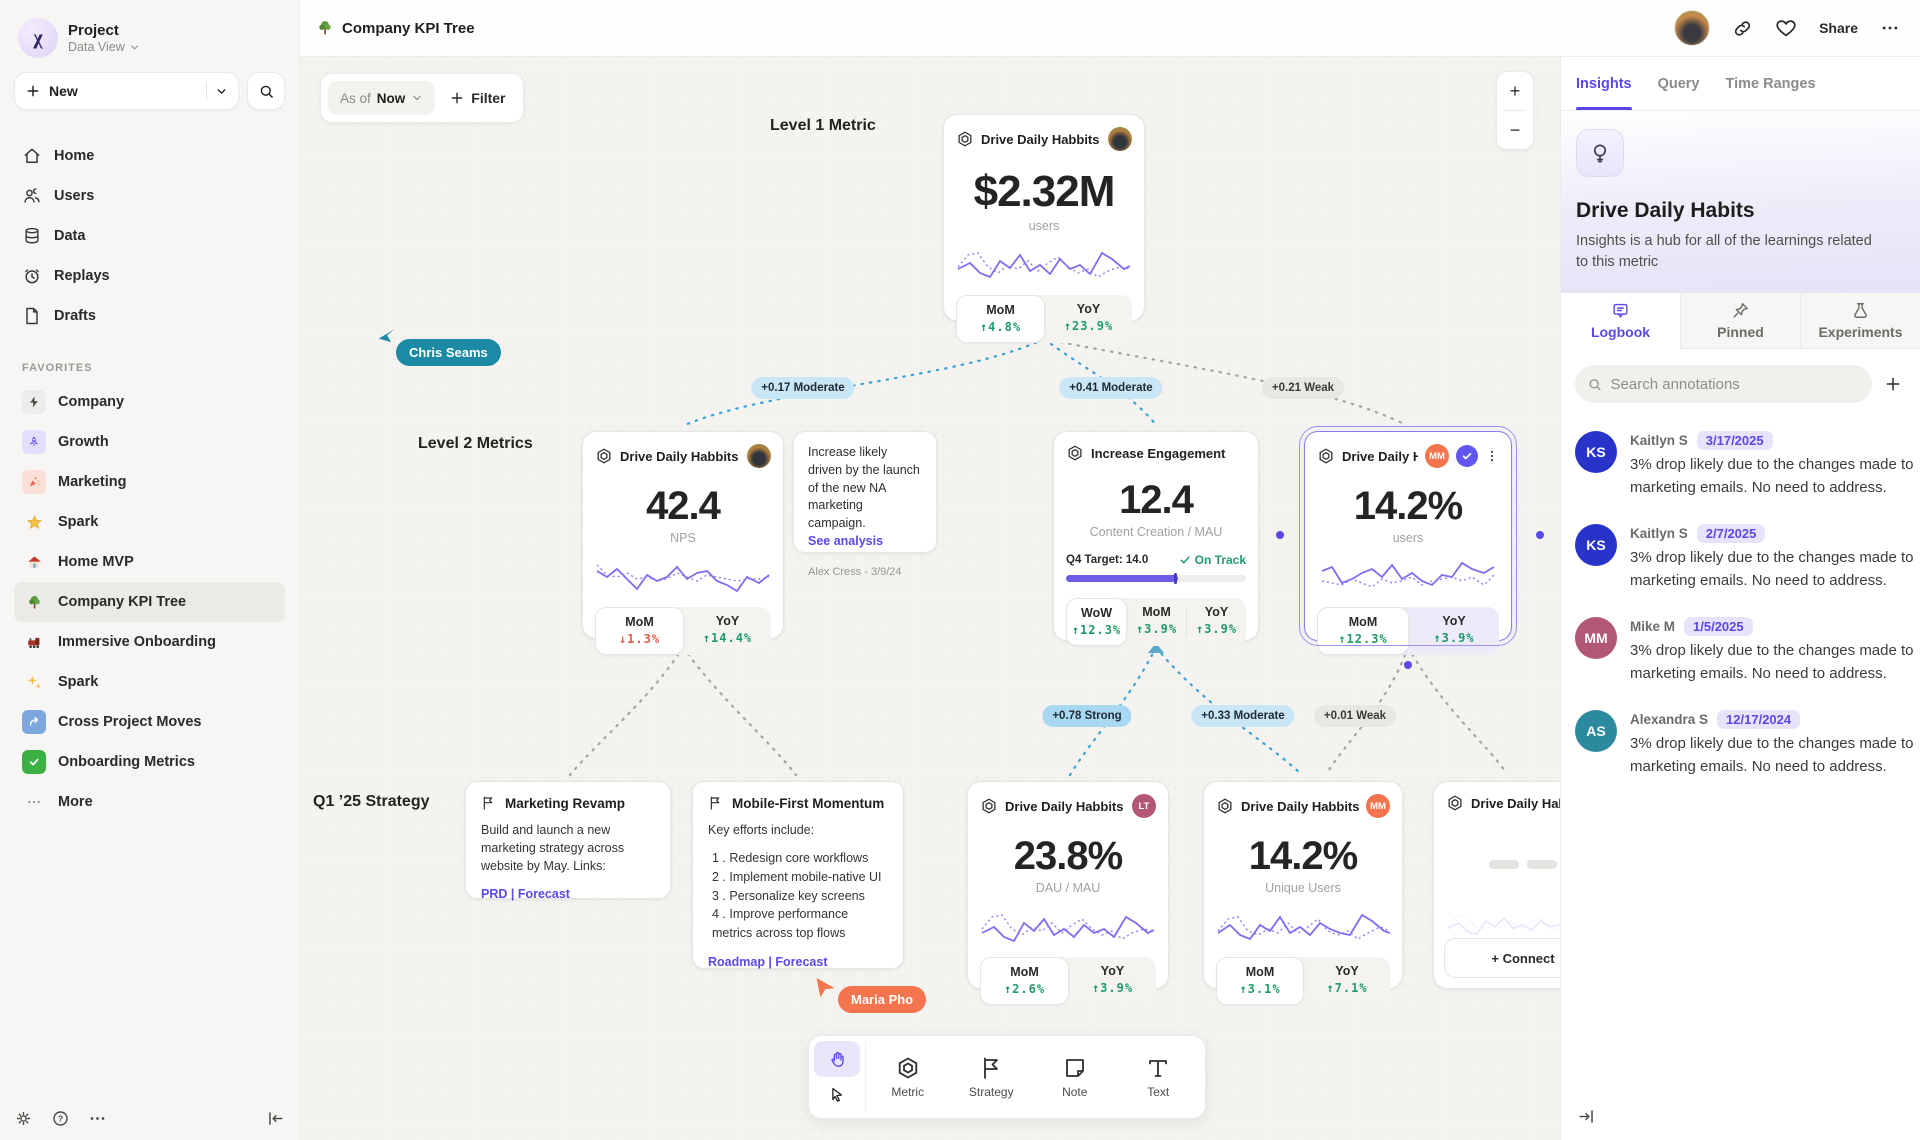 The width and height of the screenshot is (1920, 1140). Describe the element at coordinates (149, 602) in the screenshot. I see `favorite-item-company-kpi-tree: Company KPI Tree` at that location.